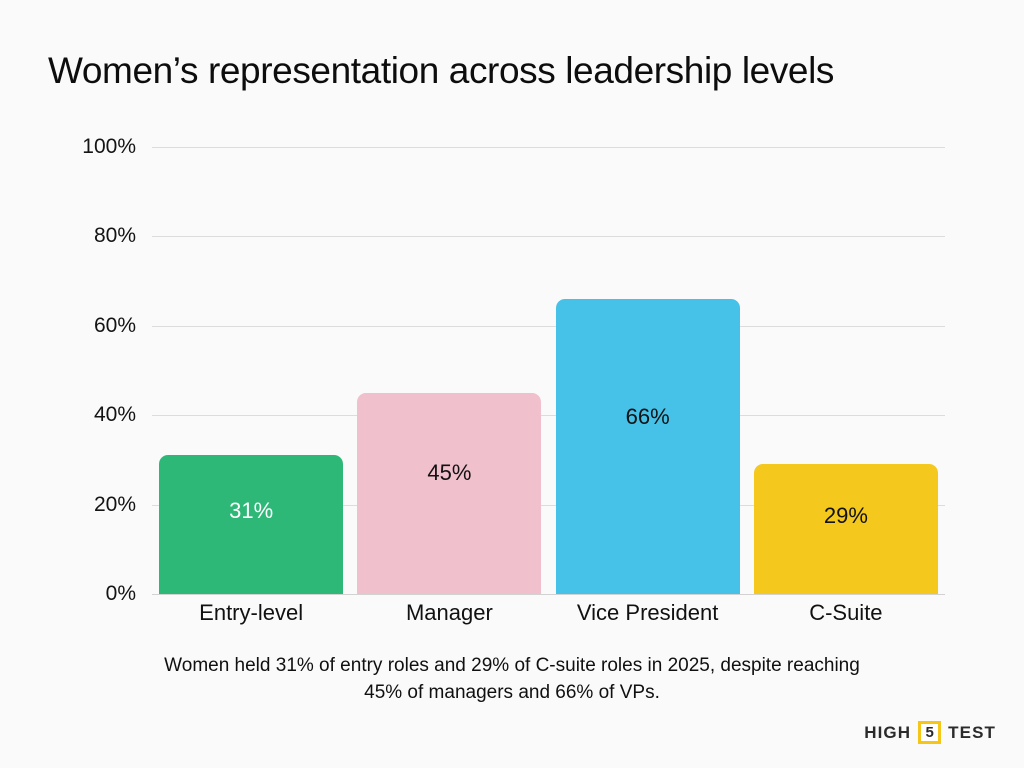 This screenshot has width=1024, height=768. What do you see at coordinates (647, 612) in the screenshot?
I see `x-axis-tick-label: Vice President` at bounding box center [647, 612].